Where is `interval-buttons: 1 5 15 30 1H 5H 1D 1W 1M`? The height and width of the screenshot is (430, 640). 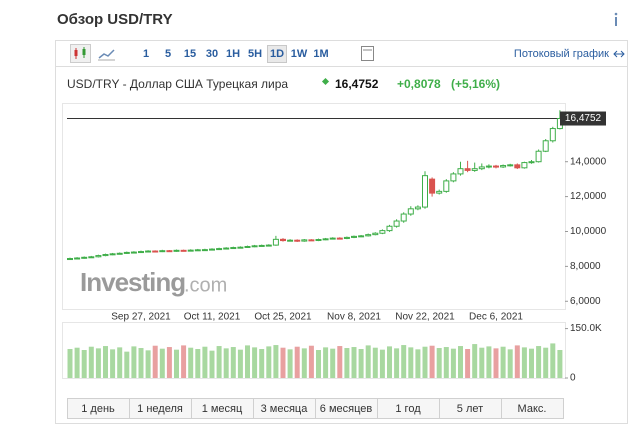 interval-buttons: 1 5 15 30 1H 5H 1D 1W 1M is located at coordinates (236, 54).